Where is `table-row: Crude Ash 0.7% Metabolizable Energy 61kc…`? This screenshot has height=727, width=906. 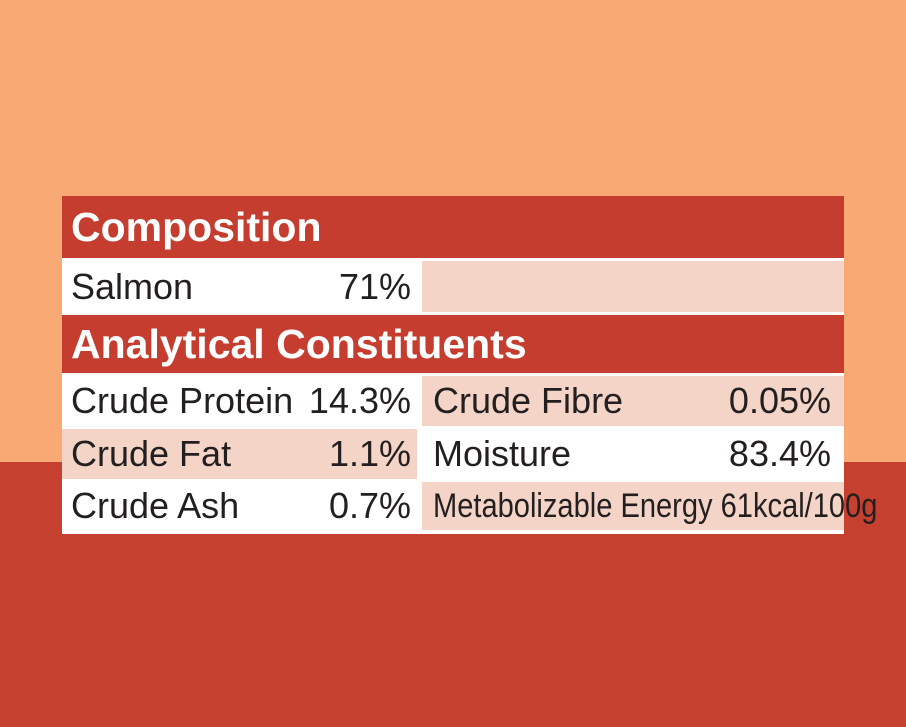 table-row: Crude Ash 0.7% Metabolizable Energy 61kc… is located at coordinates (469, 506).